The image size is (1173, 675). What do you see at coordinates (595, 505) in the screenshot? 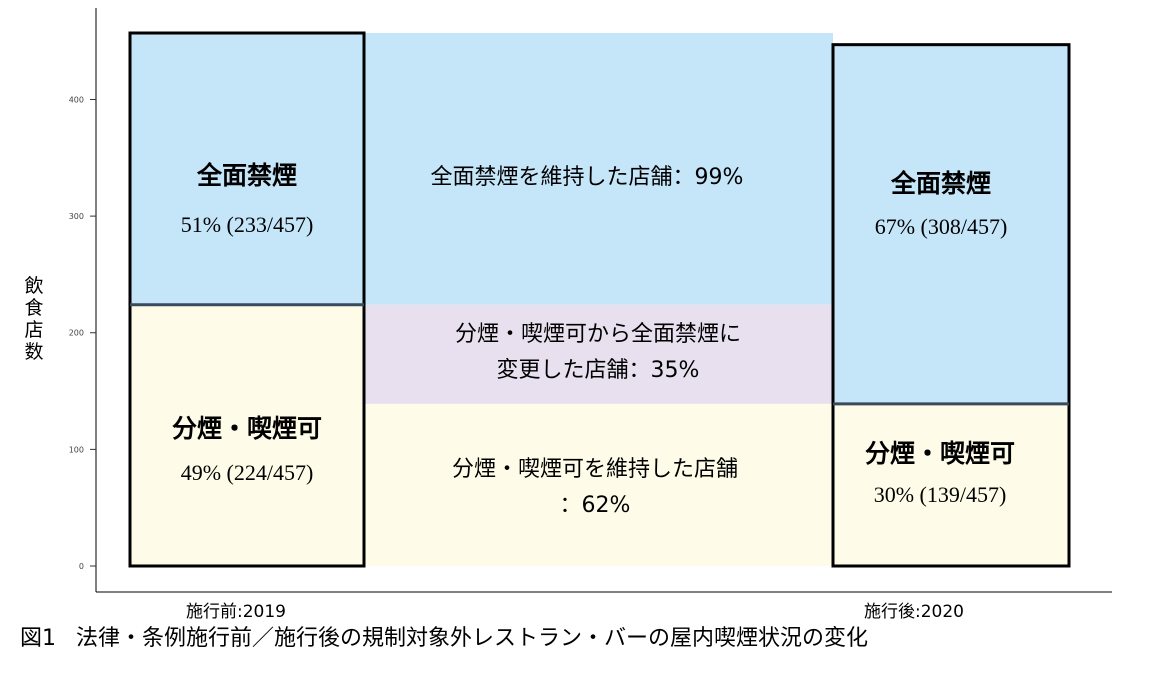
I see `flow-label-2-1: ：62%` at bounding box center [595, 505].